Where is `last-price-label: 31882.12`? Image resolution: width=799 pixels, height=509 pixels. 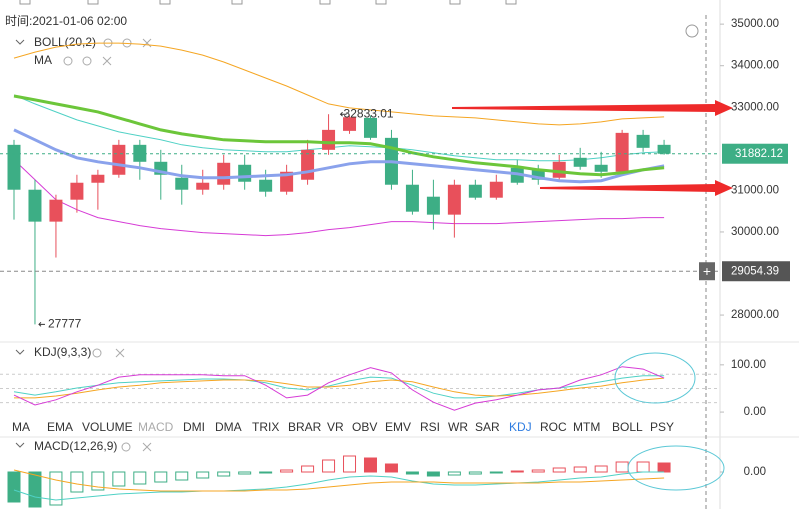 last-price-label: 31882.12 is located at coordinates (759, 154).